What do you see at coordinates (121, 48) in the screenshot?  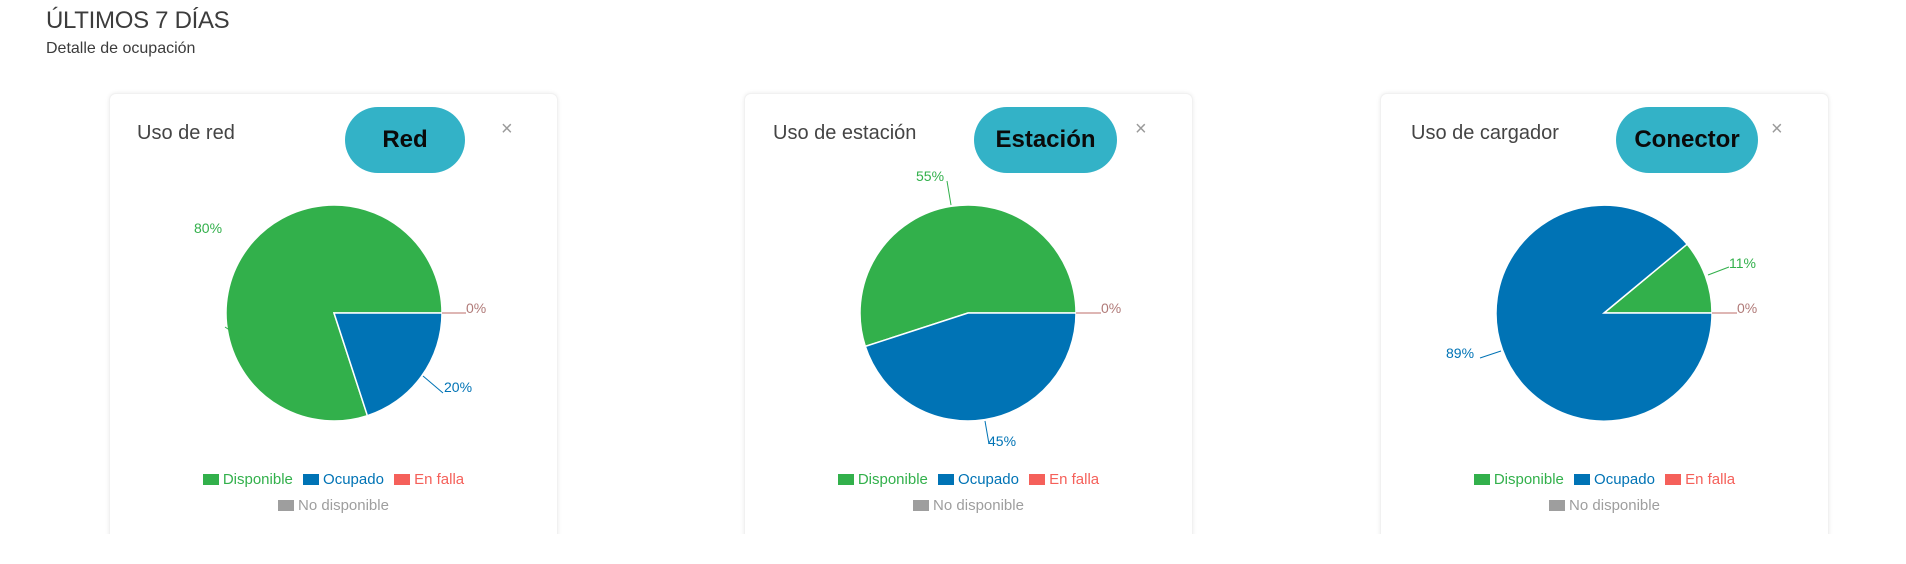 I see `section-subtitle: Detalle de ocupación` at bounding box center [121, 48].